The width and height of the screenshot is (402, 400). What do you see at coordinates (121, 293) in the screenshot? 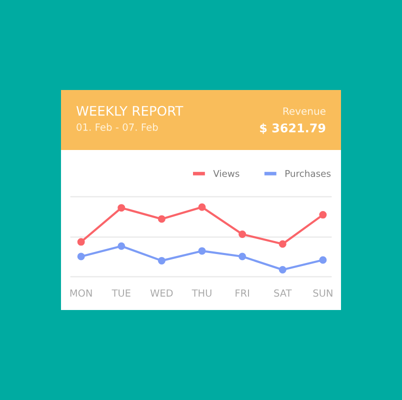
I see `x-tick-label: TUE` at bounding box center [121, 293].